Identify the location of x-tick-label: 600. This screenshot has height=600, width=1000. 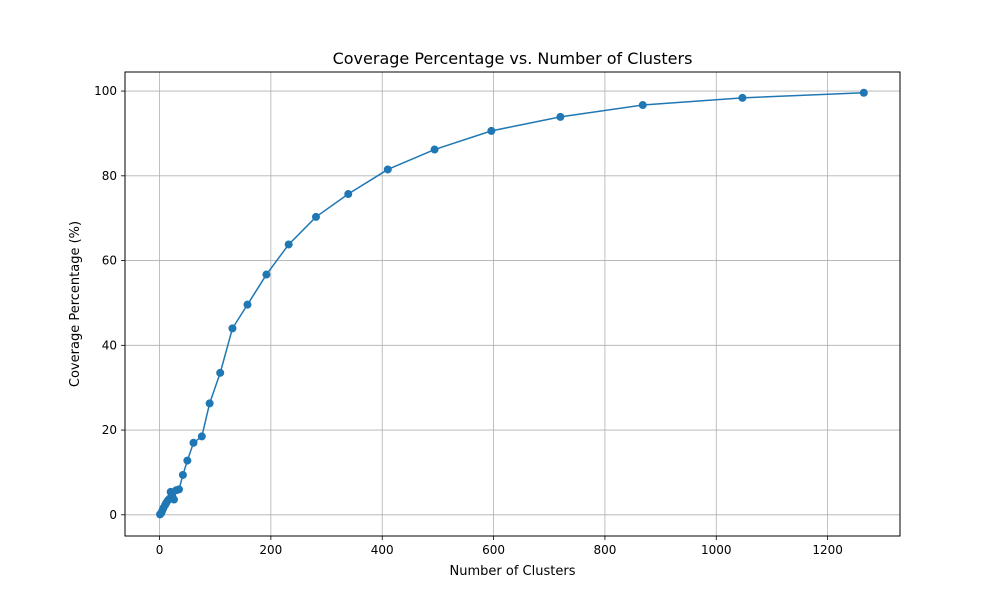
(493, 550).